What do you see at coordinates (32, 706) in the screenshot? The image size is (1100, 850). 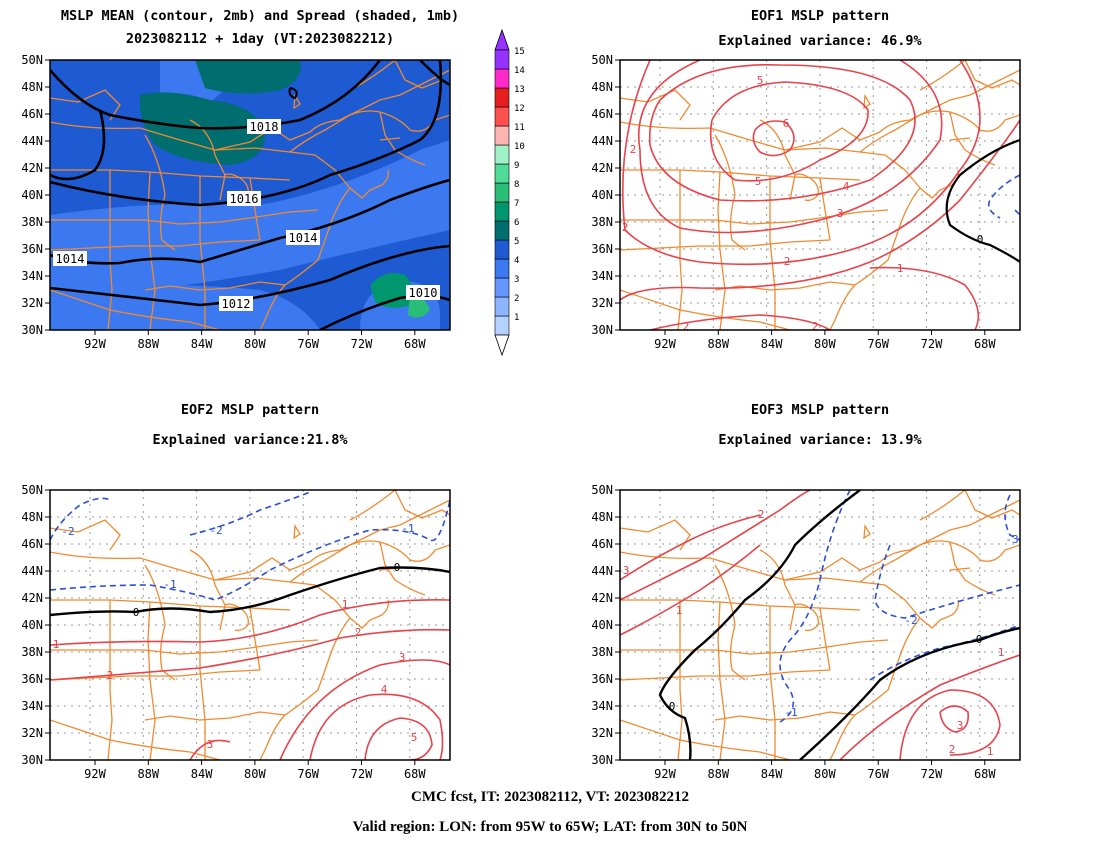 I see `lat-tick-label: 34N` at bounding box center [32, 706].